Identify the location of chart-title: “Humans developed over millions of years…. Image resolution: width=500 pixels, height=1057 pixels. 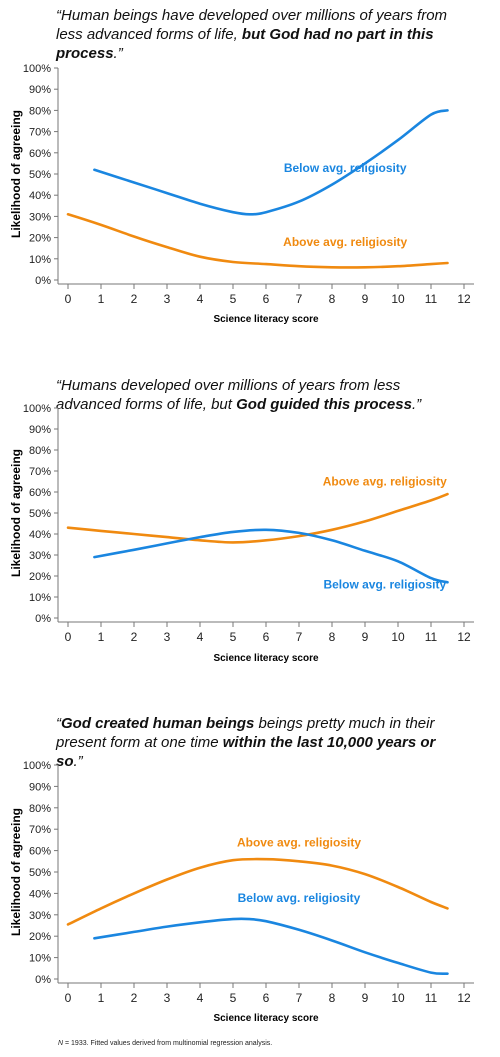
(239, 395).